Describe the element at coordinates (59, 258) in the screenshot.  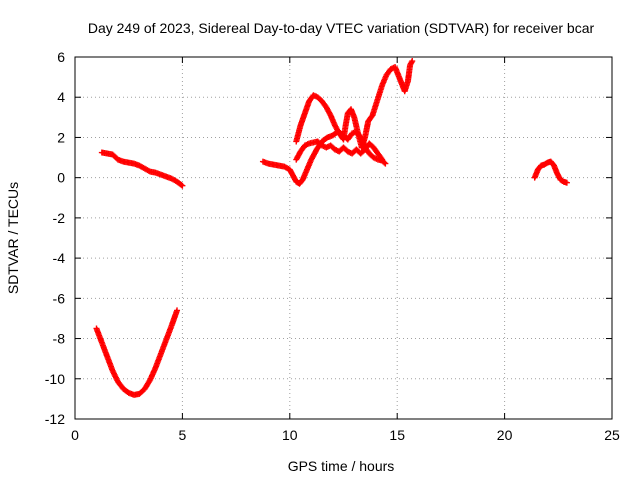
I see `y-tick-label: -4` at that location.